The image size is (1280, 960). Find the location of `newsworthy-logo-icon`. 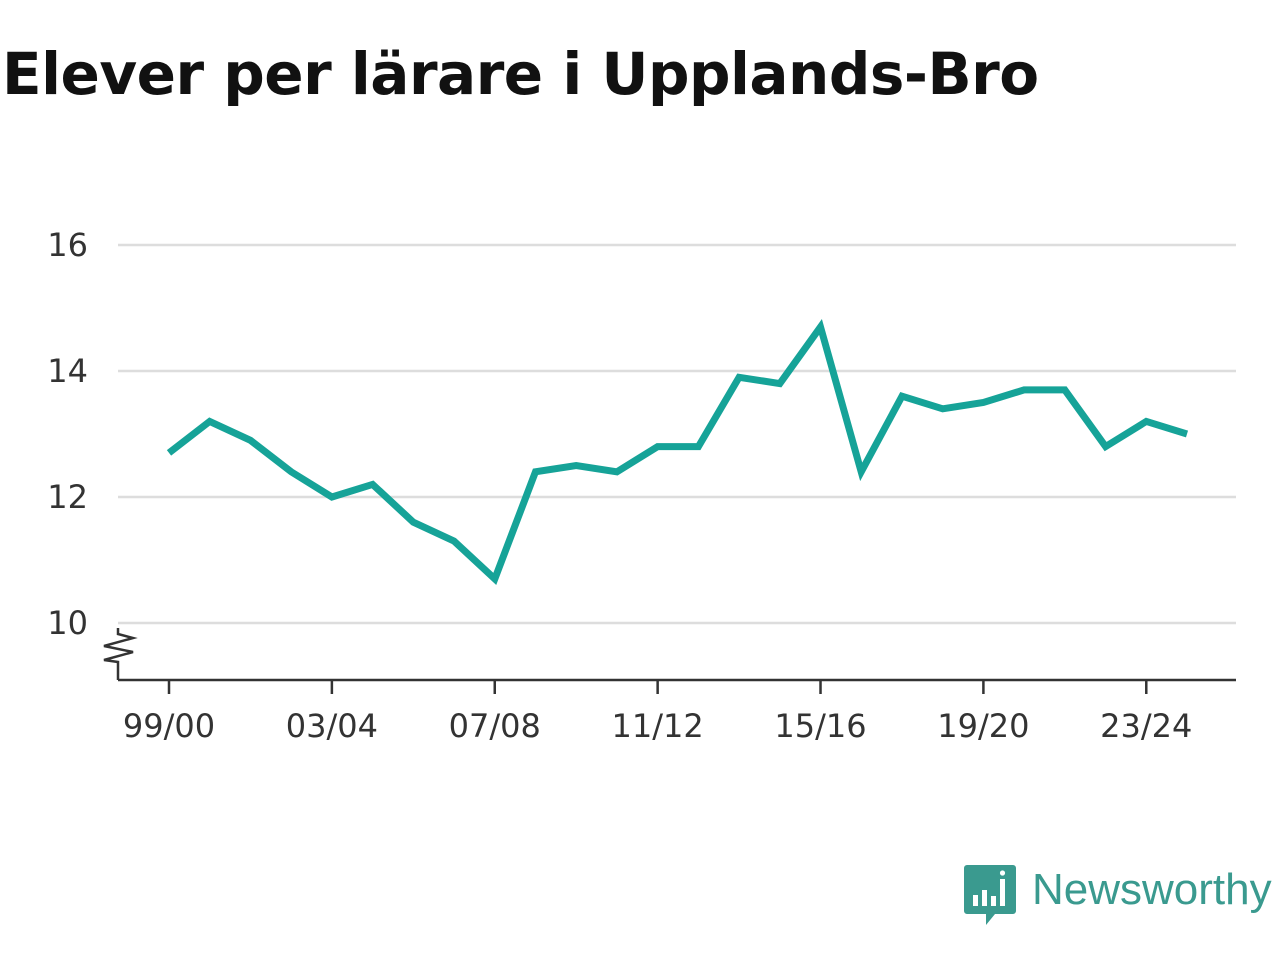

newsworthy-logo-icon is located at coordinates (990, 895).